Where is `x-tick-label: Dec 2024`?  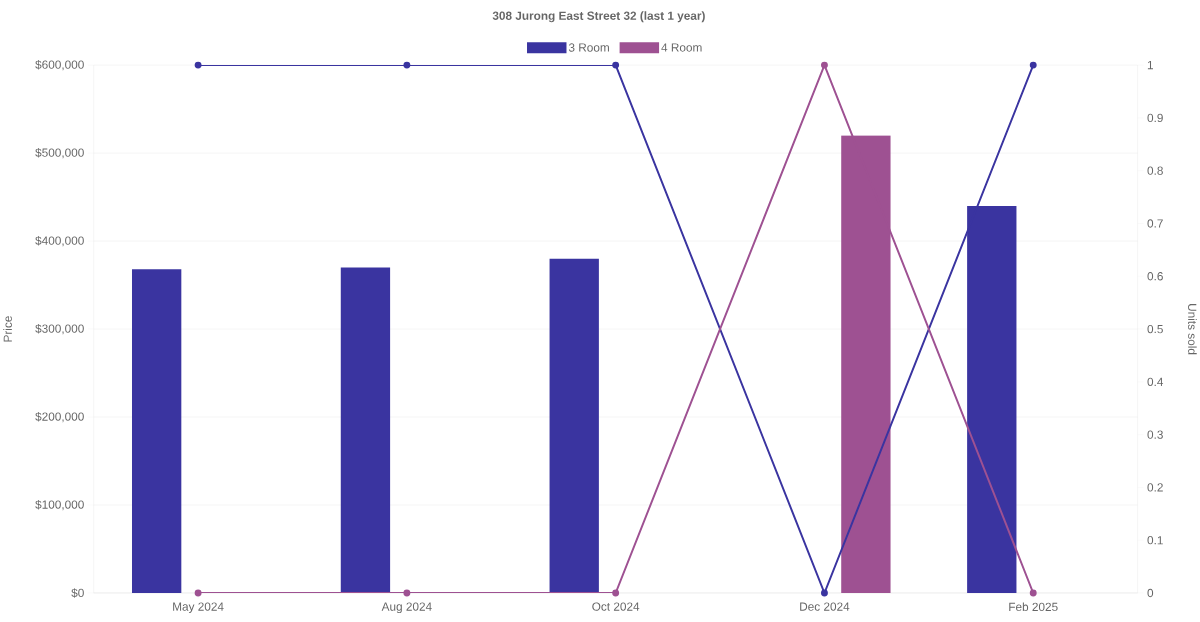
x-tick-label: Dec 2024 is located at coordinates (825, 606).